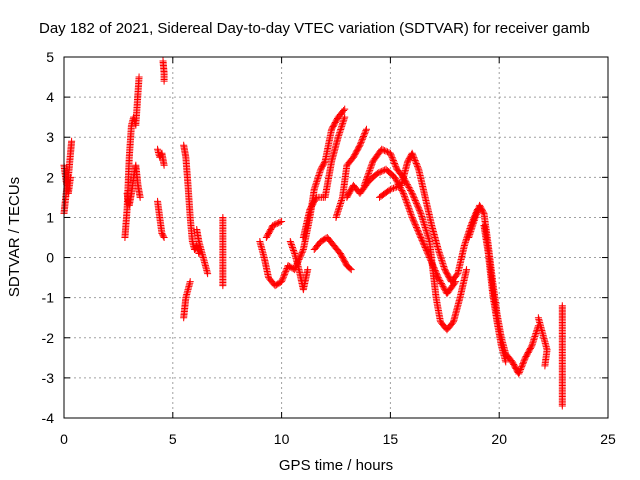 The image size is (640, 480). I want to click on y-tick-label: -3, so click(48, 378).